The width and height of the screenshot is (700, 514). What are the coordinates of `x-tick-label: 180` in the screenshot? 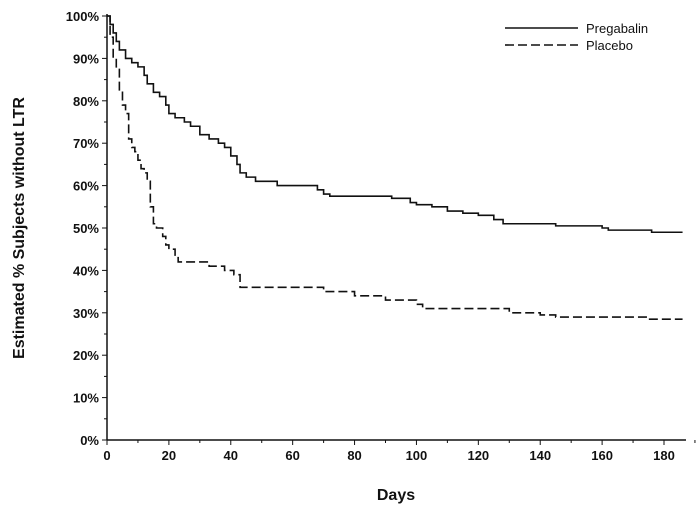 It's located at (664, 455).